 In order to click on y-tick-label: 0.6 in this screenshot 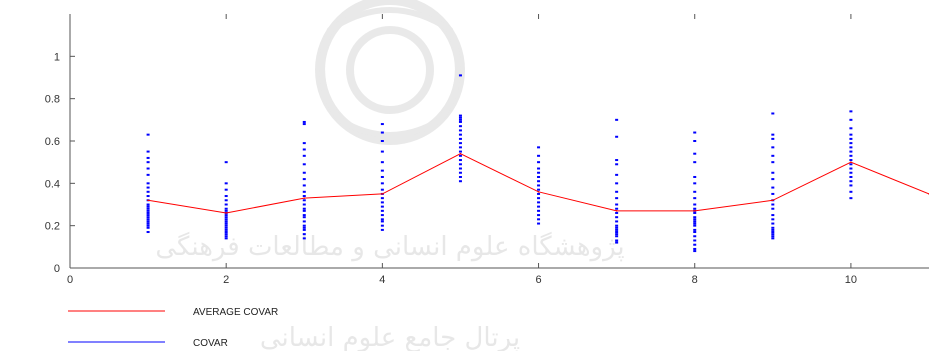, I will do `click(52, 142)`.